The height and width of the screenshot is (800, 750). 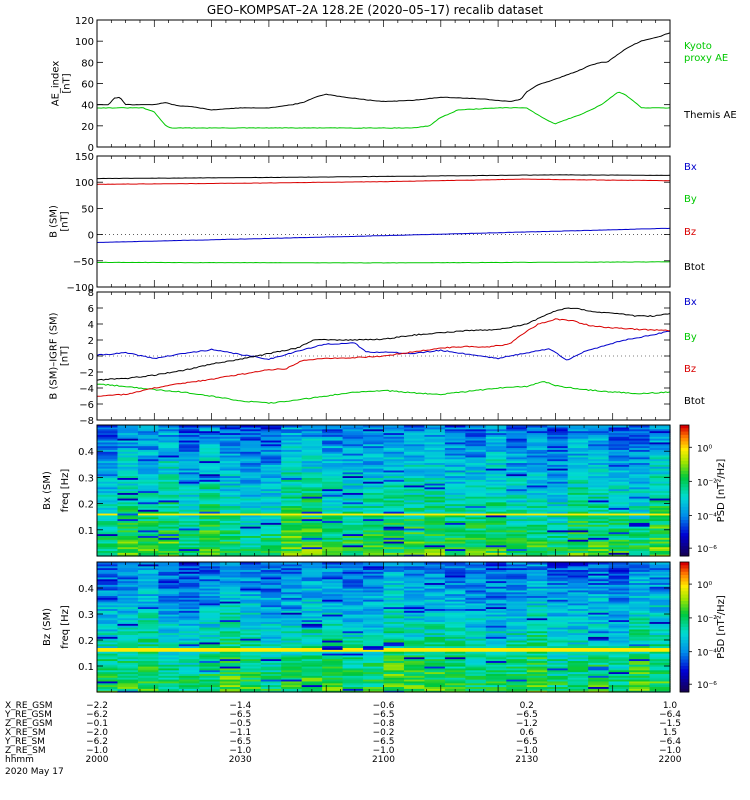 What do you see at coordinates (91, 236) in the screenshot?
I see `y-tick-label: 0` at bounding box center [91, 236].